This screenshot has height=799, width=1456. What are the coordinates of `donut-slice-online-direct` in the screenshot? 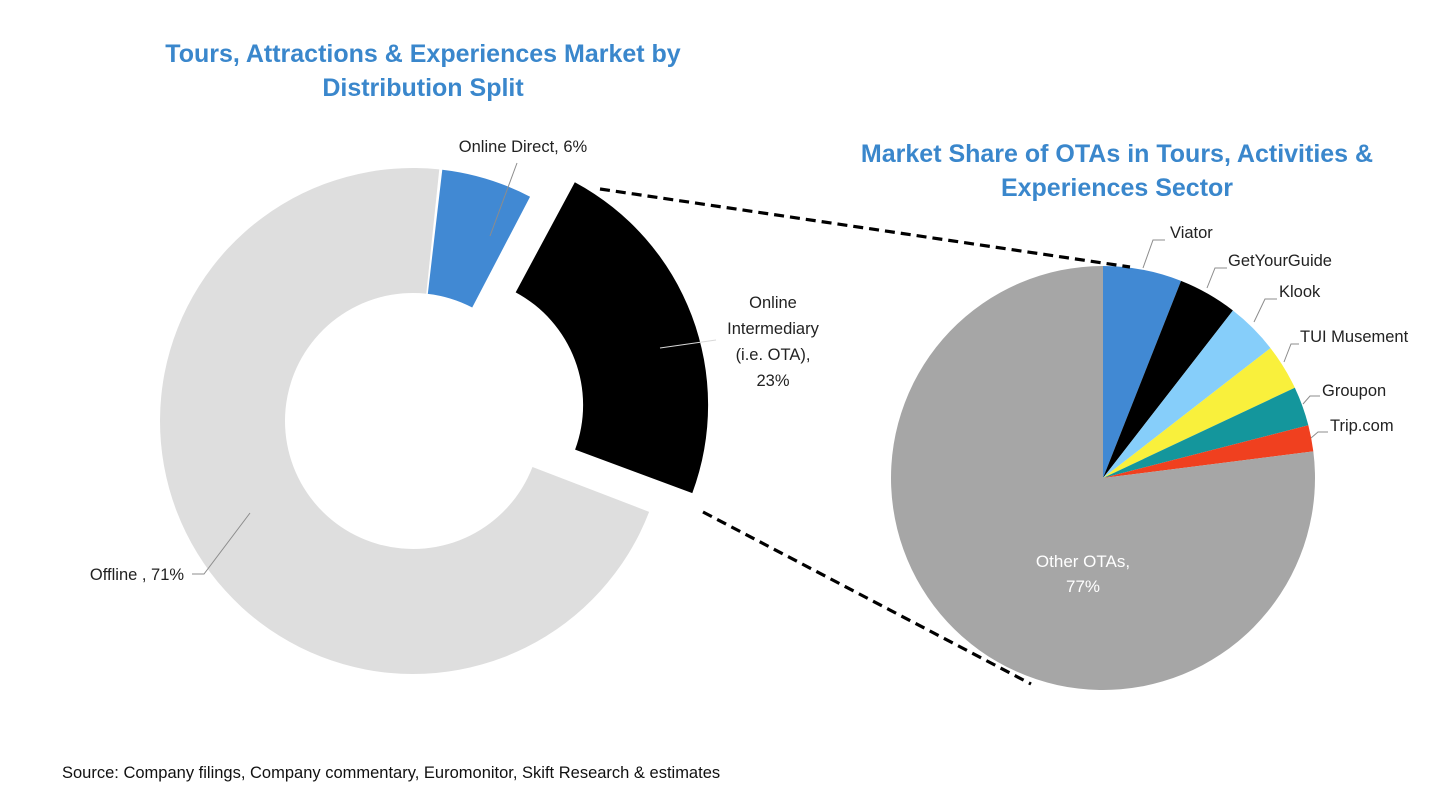 It's located at (479, 238).